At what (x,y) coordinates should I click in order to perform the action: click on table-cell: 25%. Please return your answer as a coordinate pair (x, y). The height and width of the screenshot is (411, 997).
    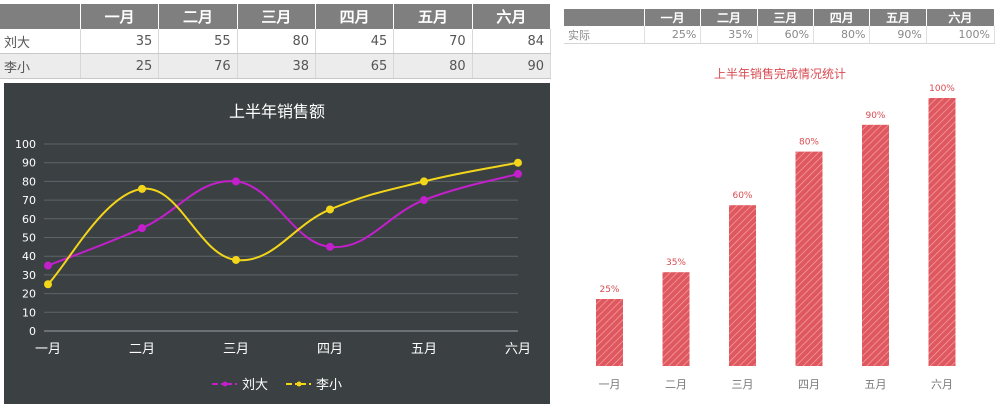
    Looking at the image, I should click on (673, 35).